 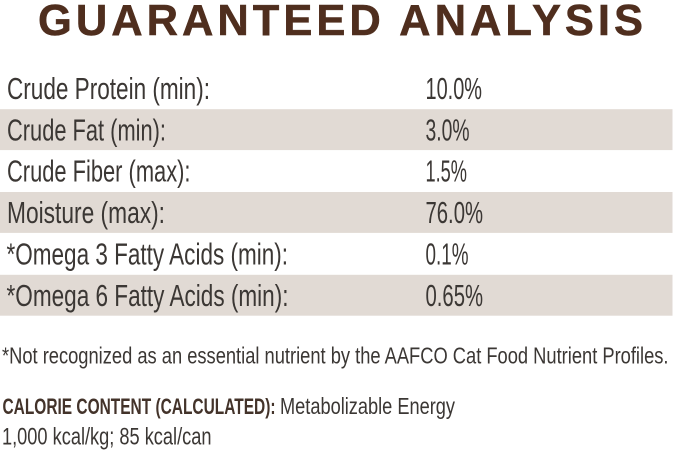 What do you see at coordinates (367, 406) in the screenshot?
I see `svg-text: Metabolizable Energy` at bounding box center [367, 406].